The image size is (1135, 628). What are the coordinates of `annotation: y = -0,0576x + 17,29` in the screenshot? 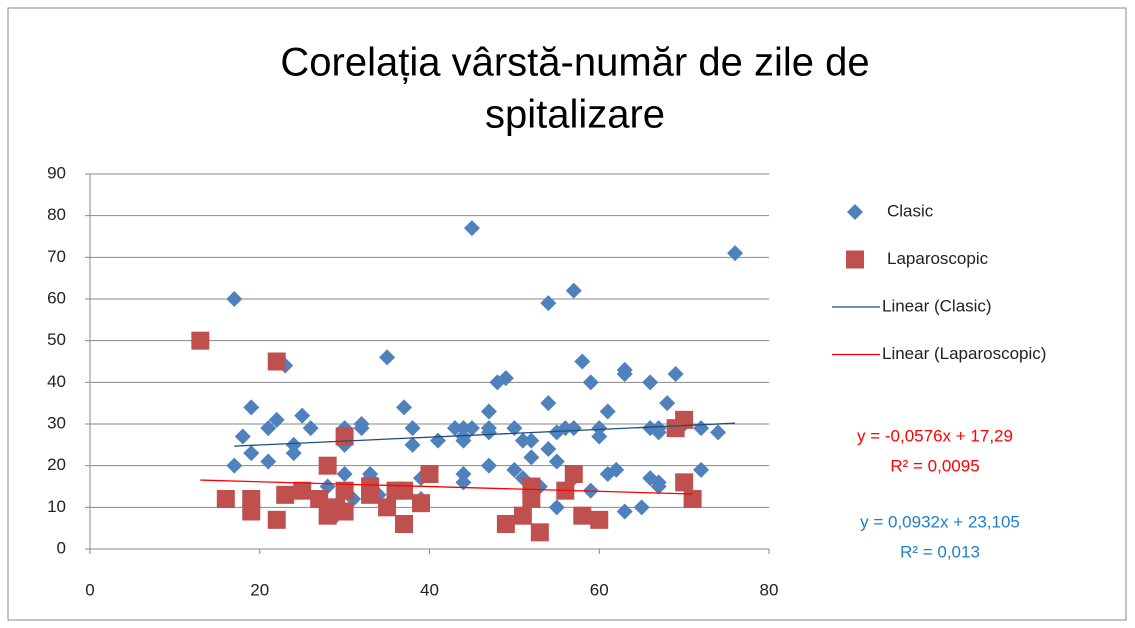 It's located at (935, 435).